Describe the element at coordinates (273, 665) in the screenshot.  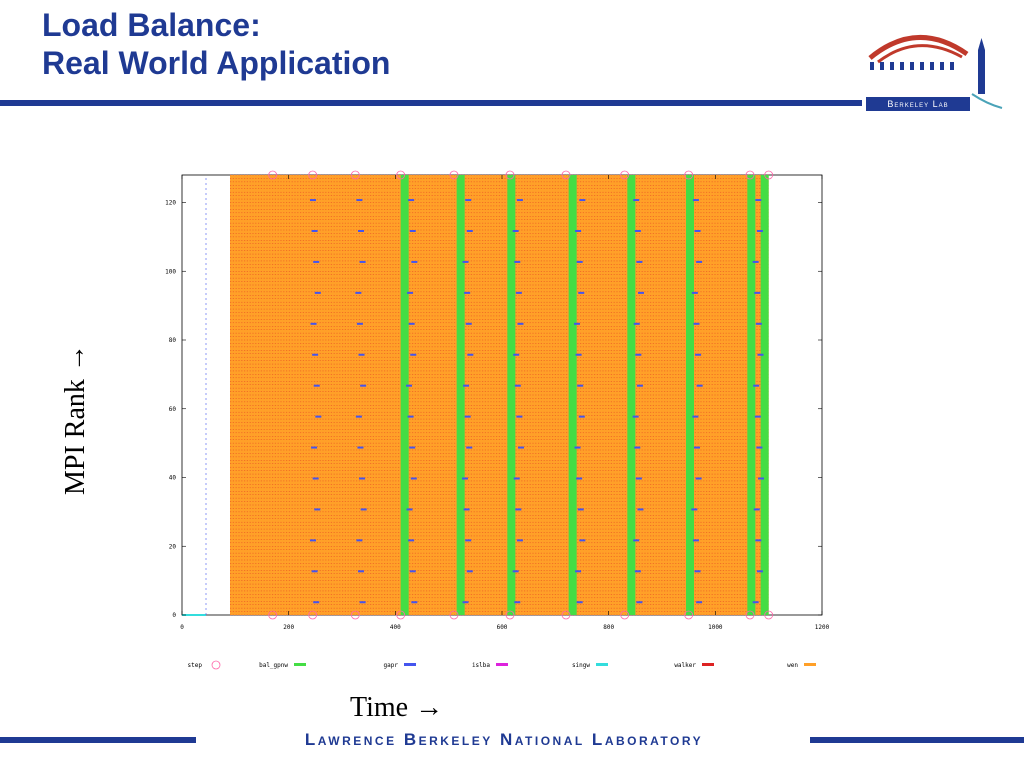
I see `legend-label-bal-gpnw: bal_gpnw` at that location.